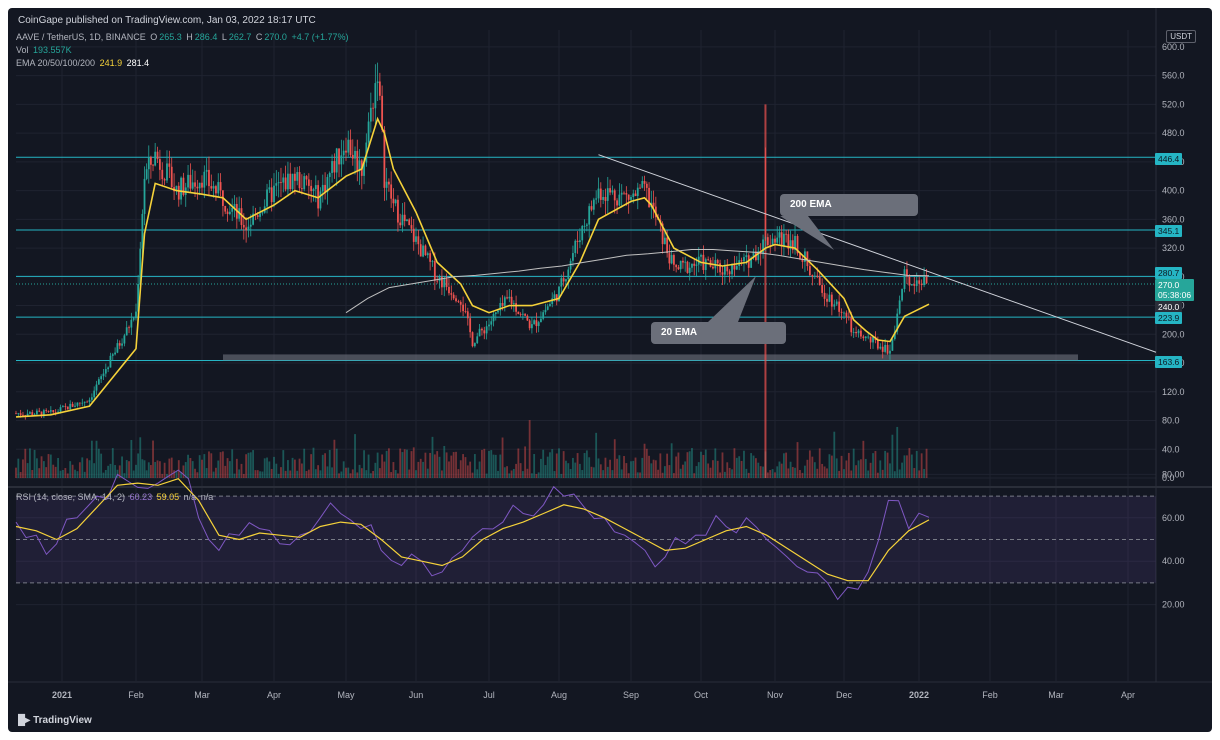  What do you see at coordinates (81, 37) in the screenshot?
I see `symbol-name: AAVE / TetherUS, 1D, BINANCE` at bounding box center [81, 37].